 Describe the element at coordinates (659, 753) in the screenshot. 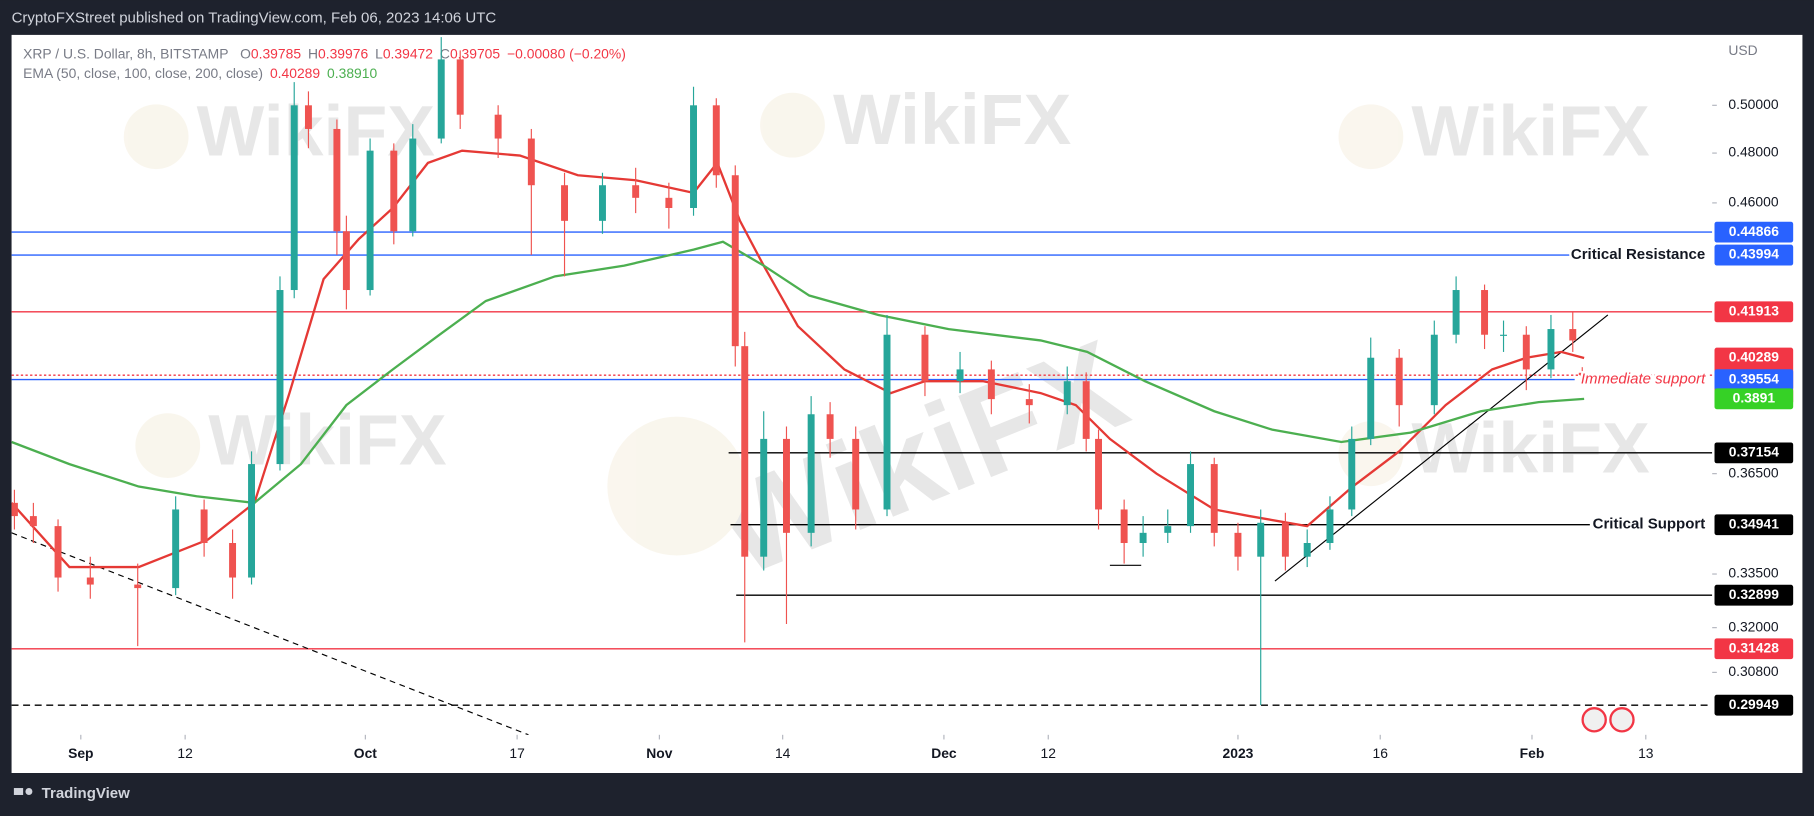

I see `x-tick-label: Nov` at that location.